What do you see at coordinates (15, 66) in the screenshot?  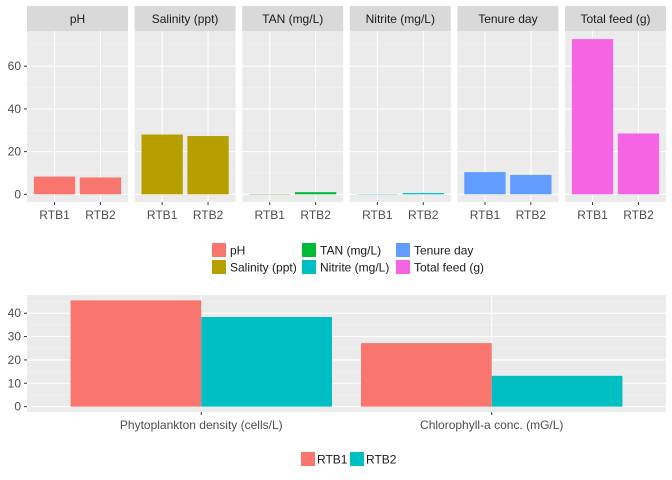 I see `y-tick-label: 60` at bounding box center [15, 66].